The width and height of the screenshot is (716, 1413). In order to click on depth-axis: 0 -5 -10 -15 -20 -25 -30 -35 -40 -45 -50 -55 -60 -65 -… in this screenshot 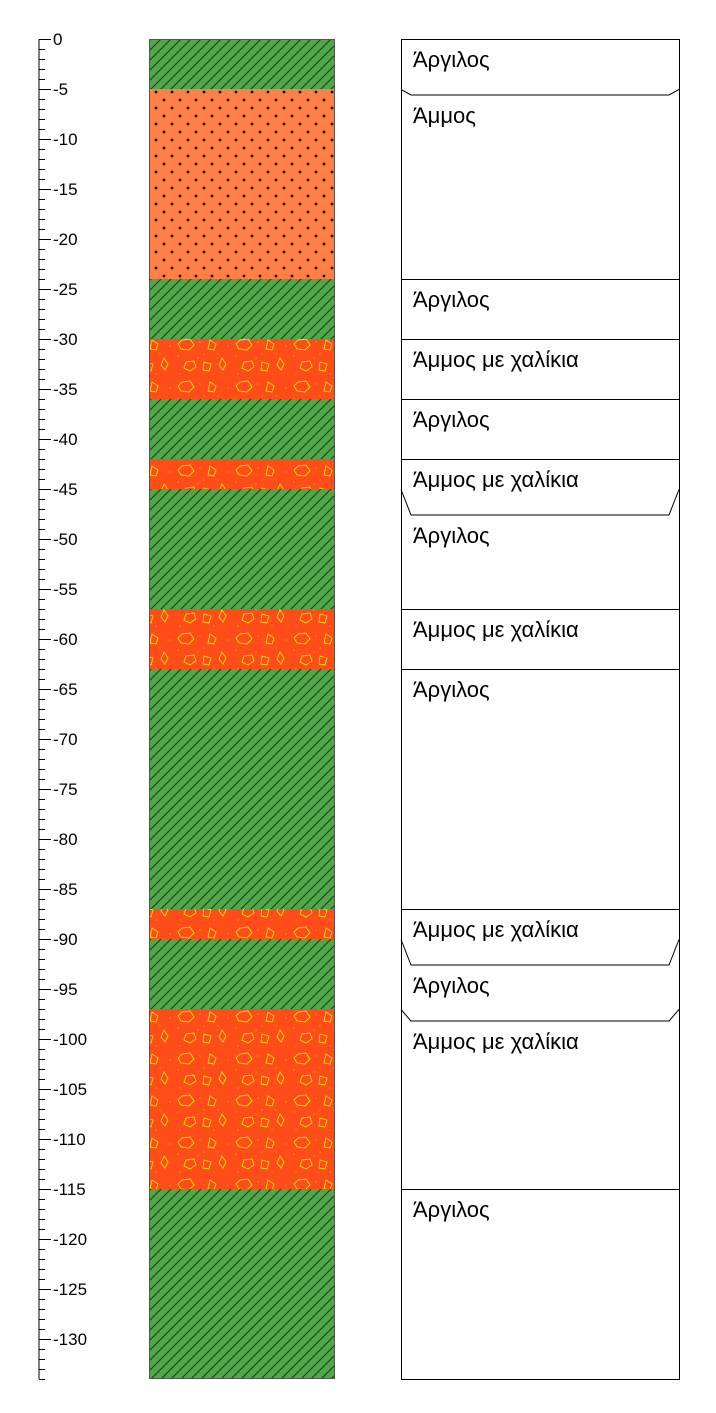, I will do `click(62, 705)`.